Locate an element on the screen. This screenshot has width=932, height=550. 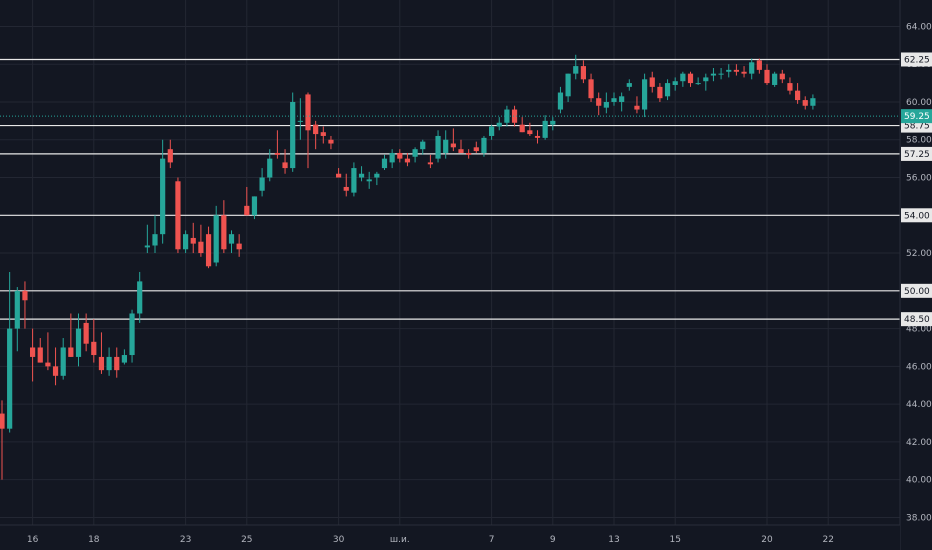
y-tick-label: 46.00 is located at coordinates (919, 367).